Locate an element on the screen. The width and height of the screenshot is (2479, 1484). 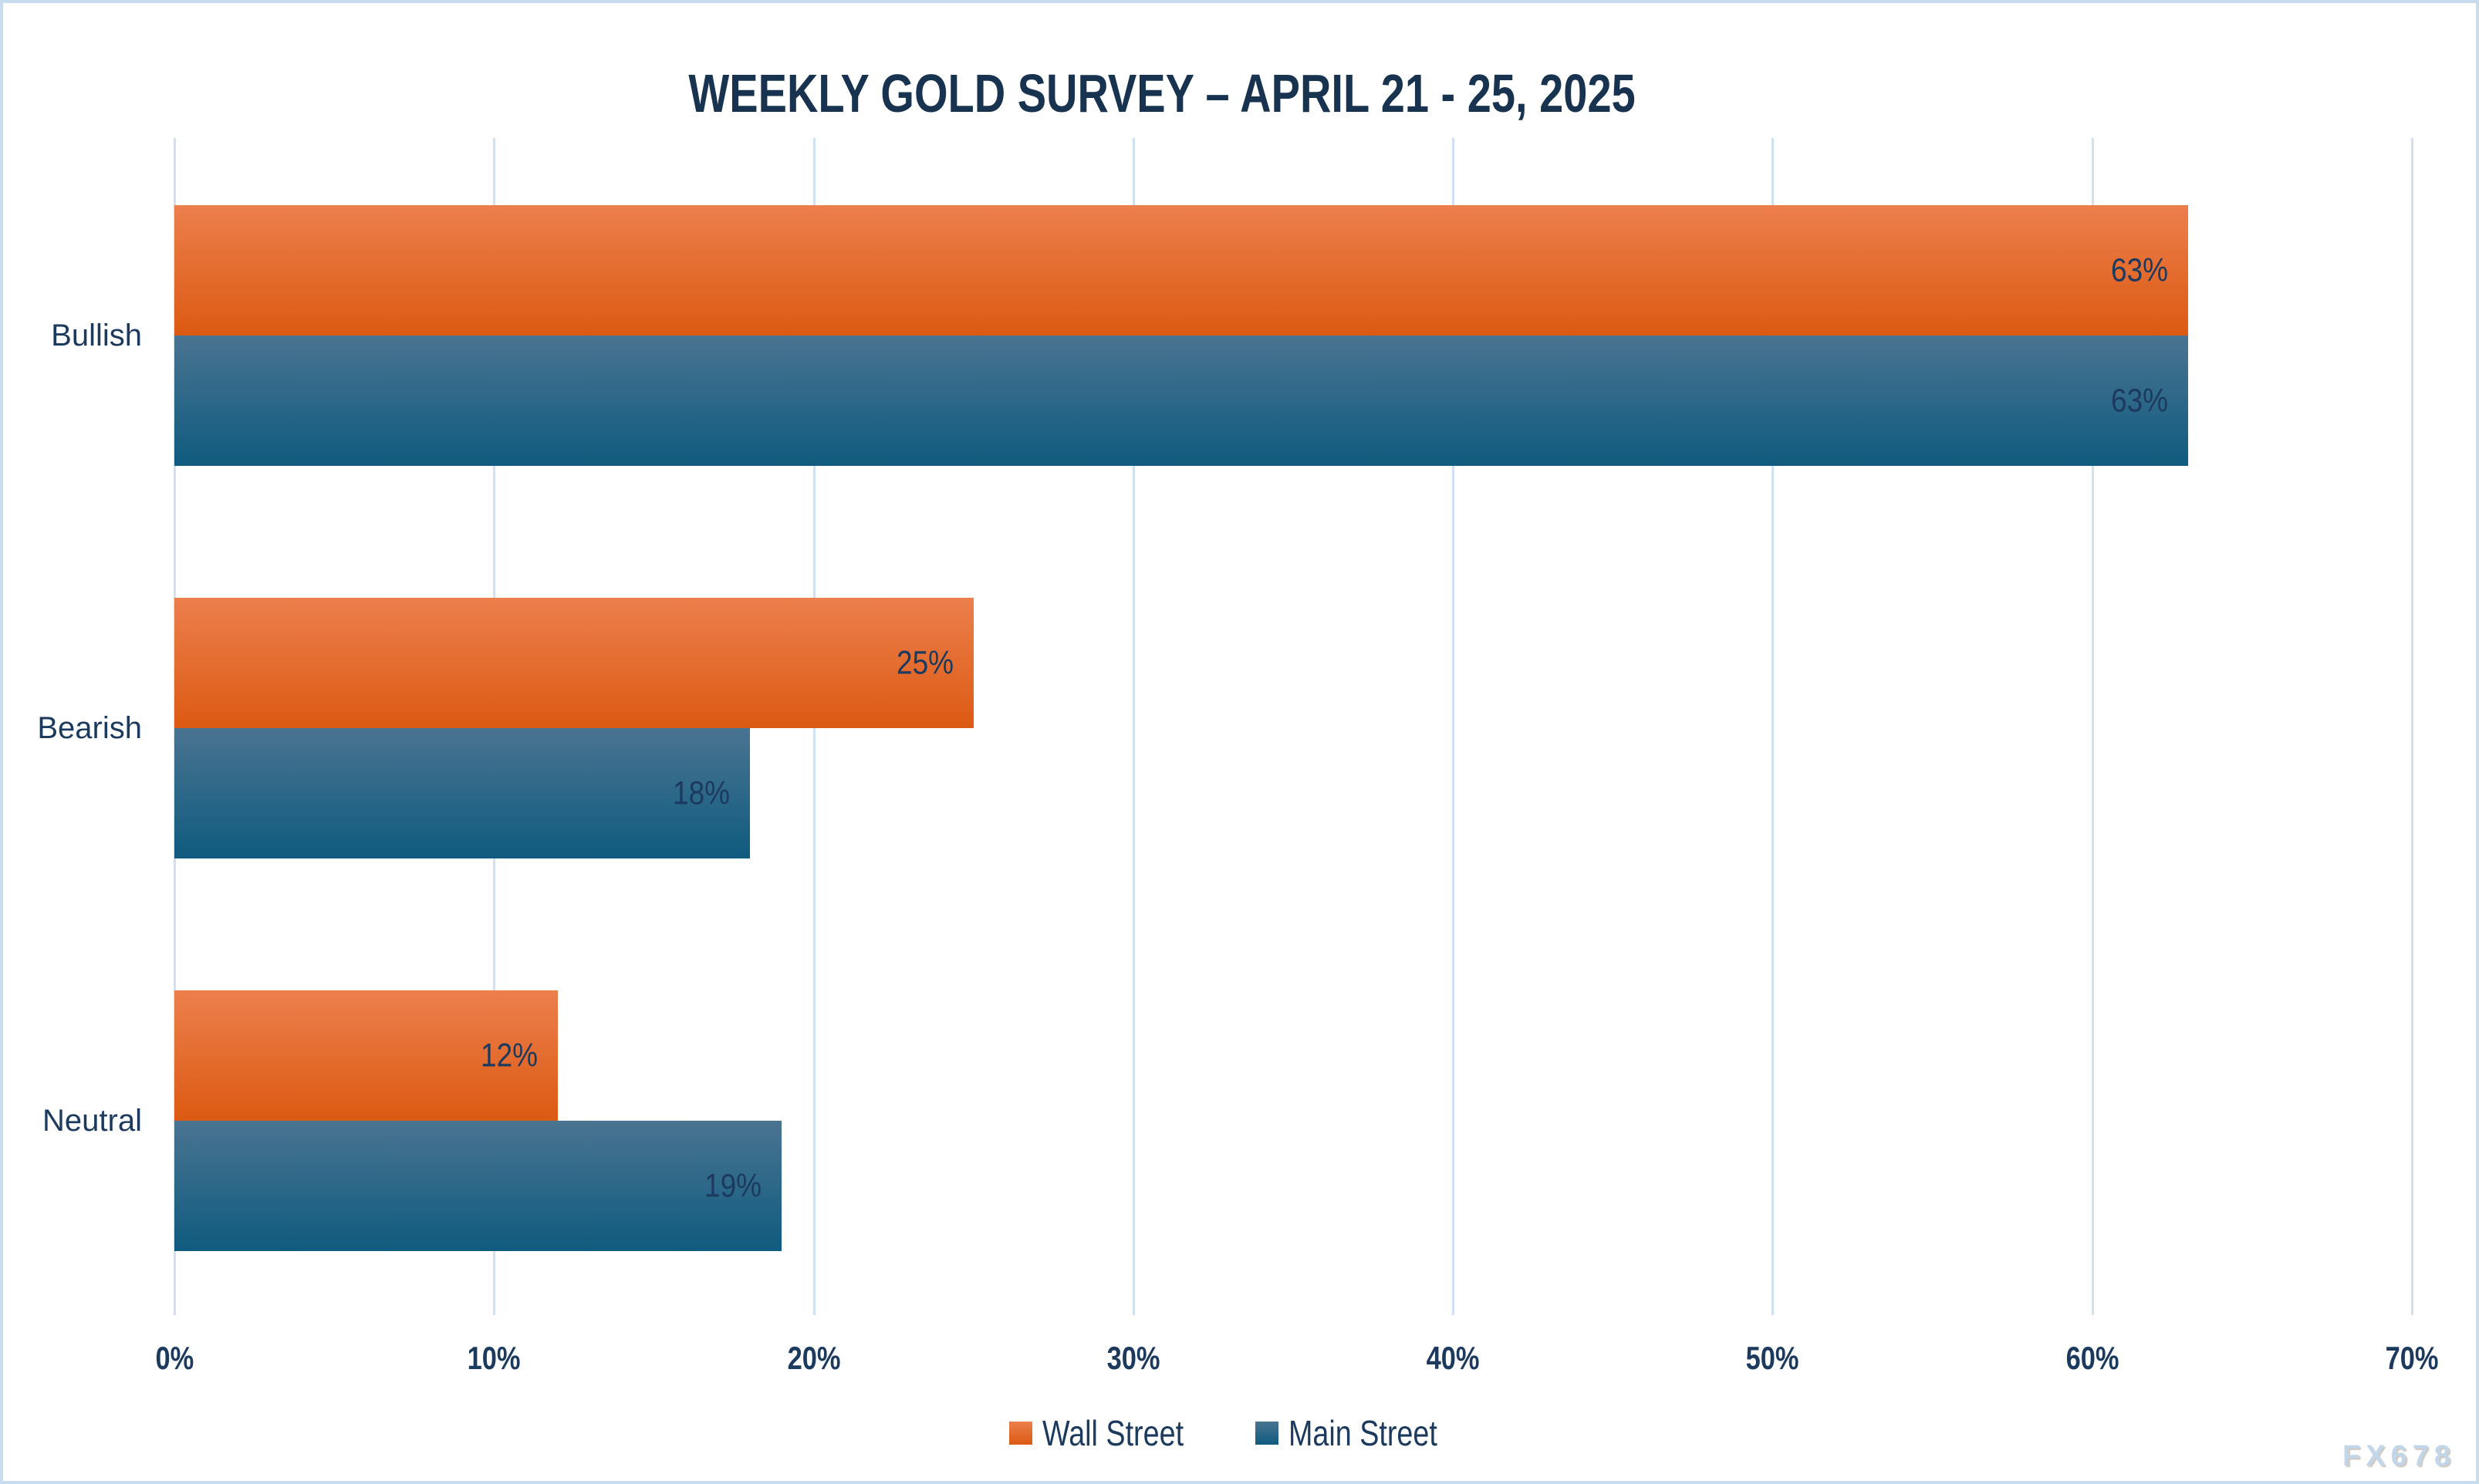
x-tick-label: 20% is located at coordinates (814, 1358).